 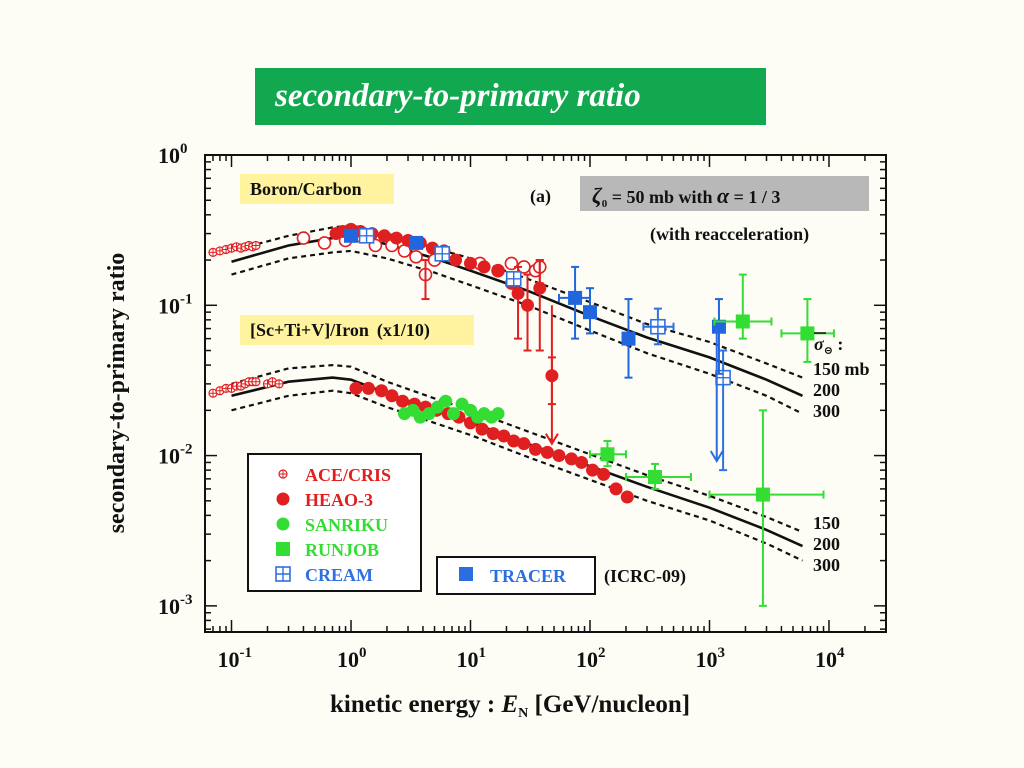 I want to click on param-text: ζ0 = 50 mb with α = 1 / 3, so click(x=686, y=196).